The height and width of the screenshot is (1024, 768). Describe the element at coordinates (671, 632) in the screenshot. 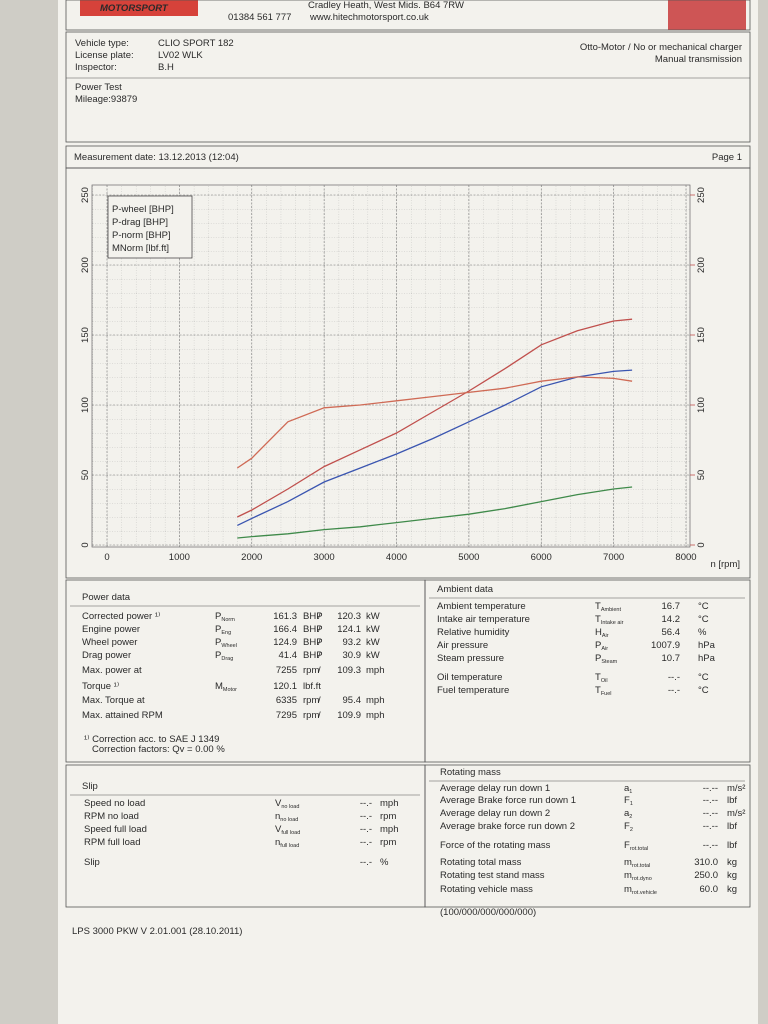

I see `row-value: 56.4` at that location.